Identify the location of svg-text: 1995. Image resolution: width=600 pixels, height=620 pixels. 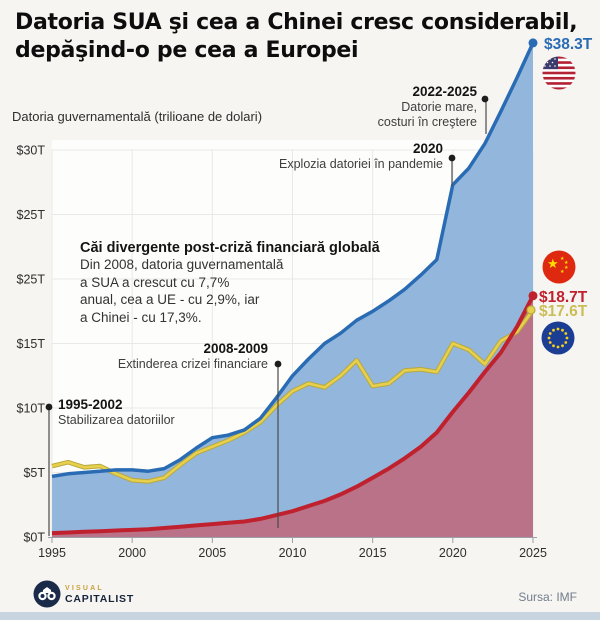
(52, 553).